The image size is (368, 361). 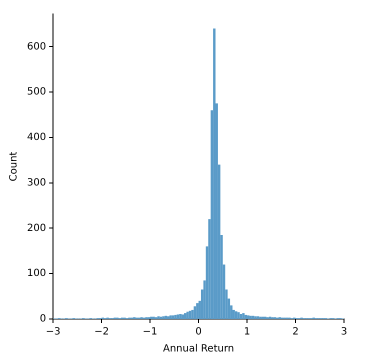 What do you see at coordinates (247, 332) in the screenshot?
I see `x-tick-label: 1` at bounding box center [247, 332].